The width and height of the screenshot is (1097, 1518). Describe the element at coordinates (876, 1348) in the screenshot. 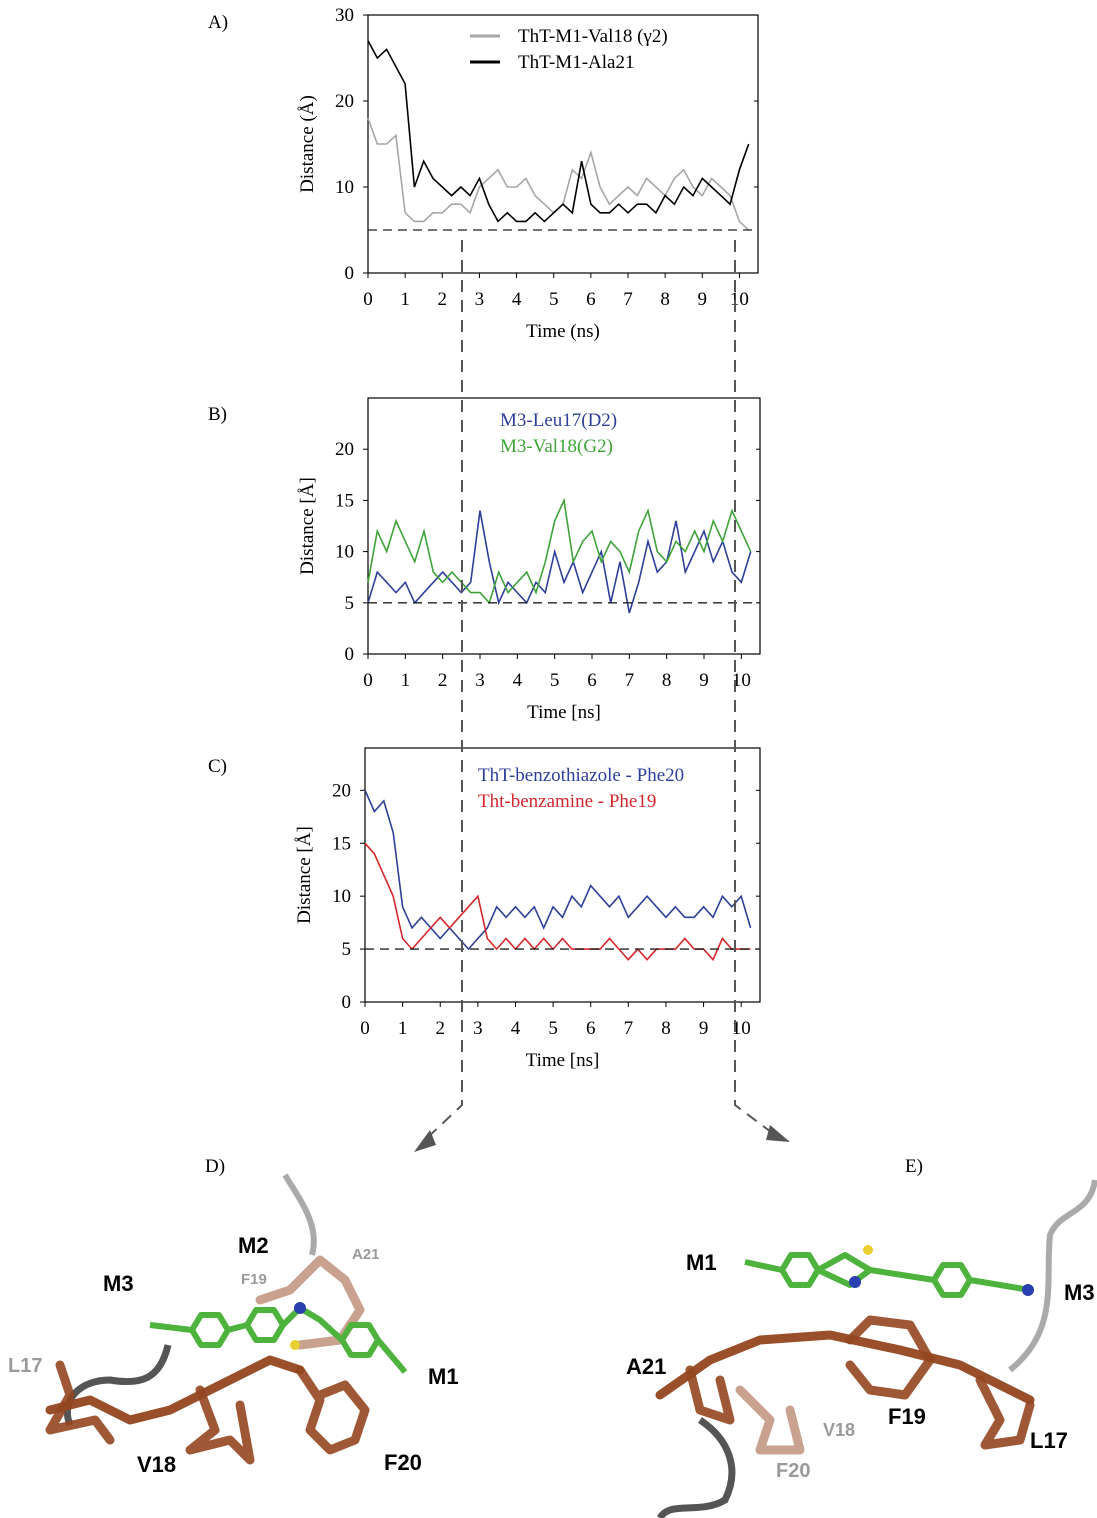

I see `structure-e` at that location.